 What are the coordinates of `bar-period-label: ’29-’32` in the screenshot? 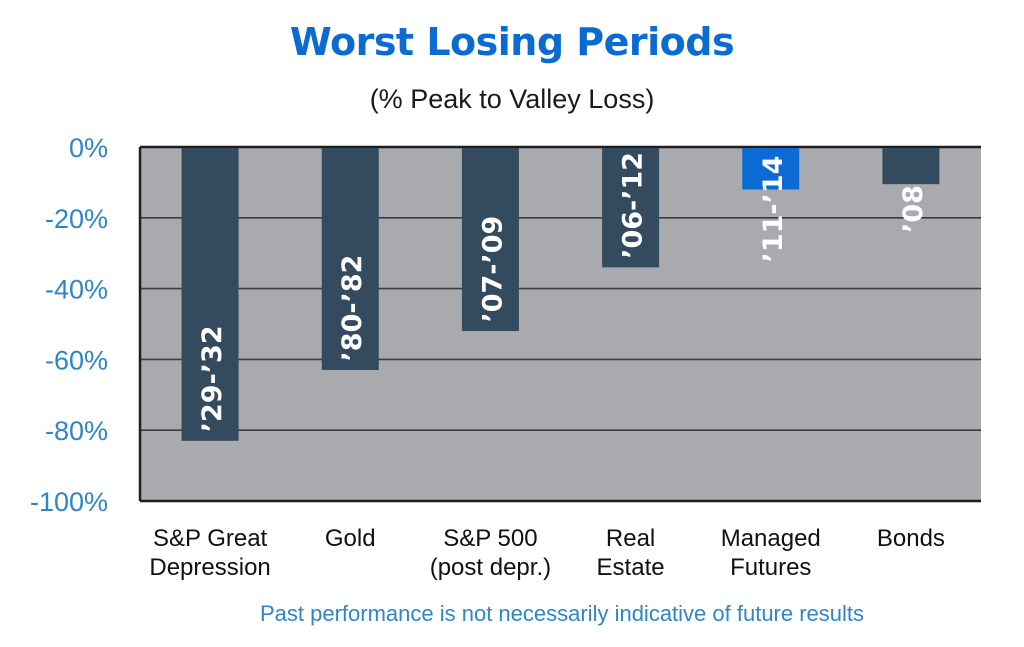 It's located at (212, 378).